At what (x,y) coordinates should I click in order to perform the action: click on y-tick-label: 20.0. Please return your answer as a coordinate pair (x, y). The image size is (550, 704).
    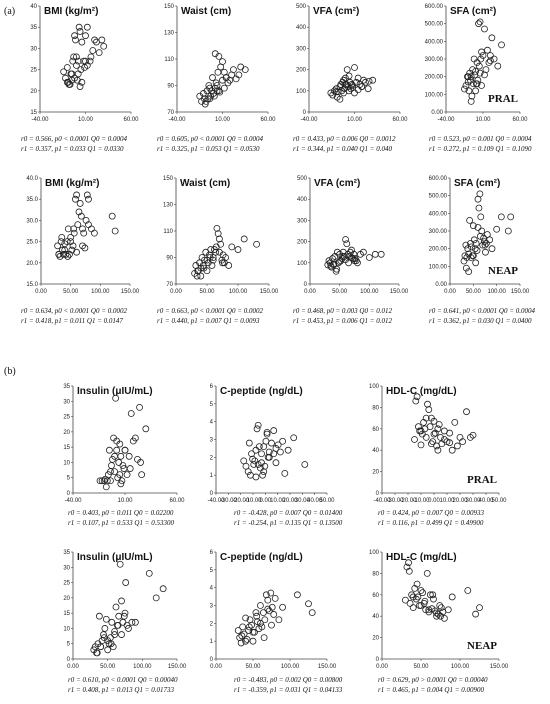
    Looking at the image, I should click on (32, 264).